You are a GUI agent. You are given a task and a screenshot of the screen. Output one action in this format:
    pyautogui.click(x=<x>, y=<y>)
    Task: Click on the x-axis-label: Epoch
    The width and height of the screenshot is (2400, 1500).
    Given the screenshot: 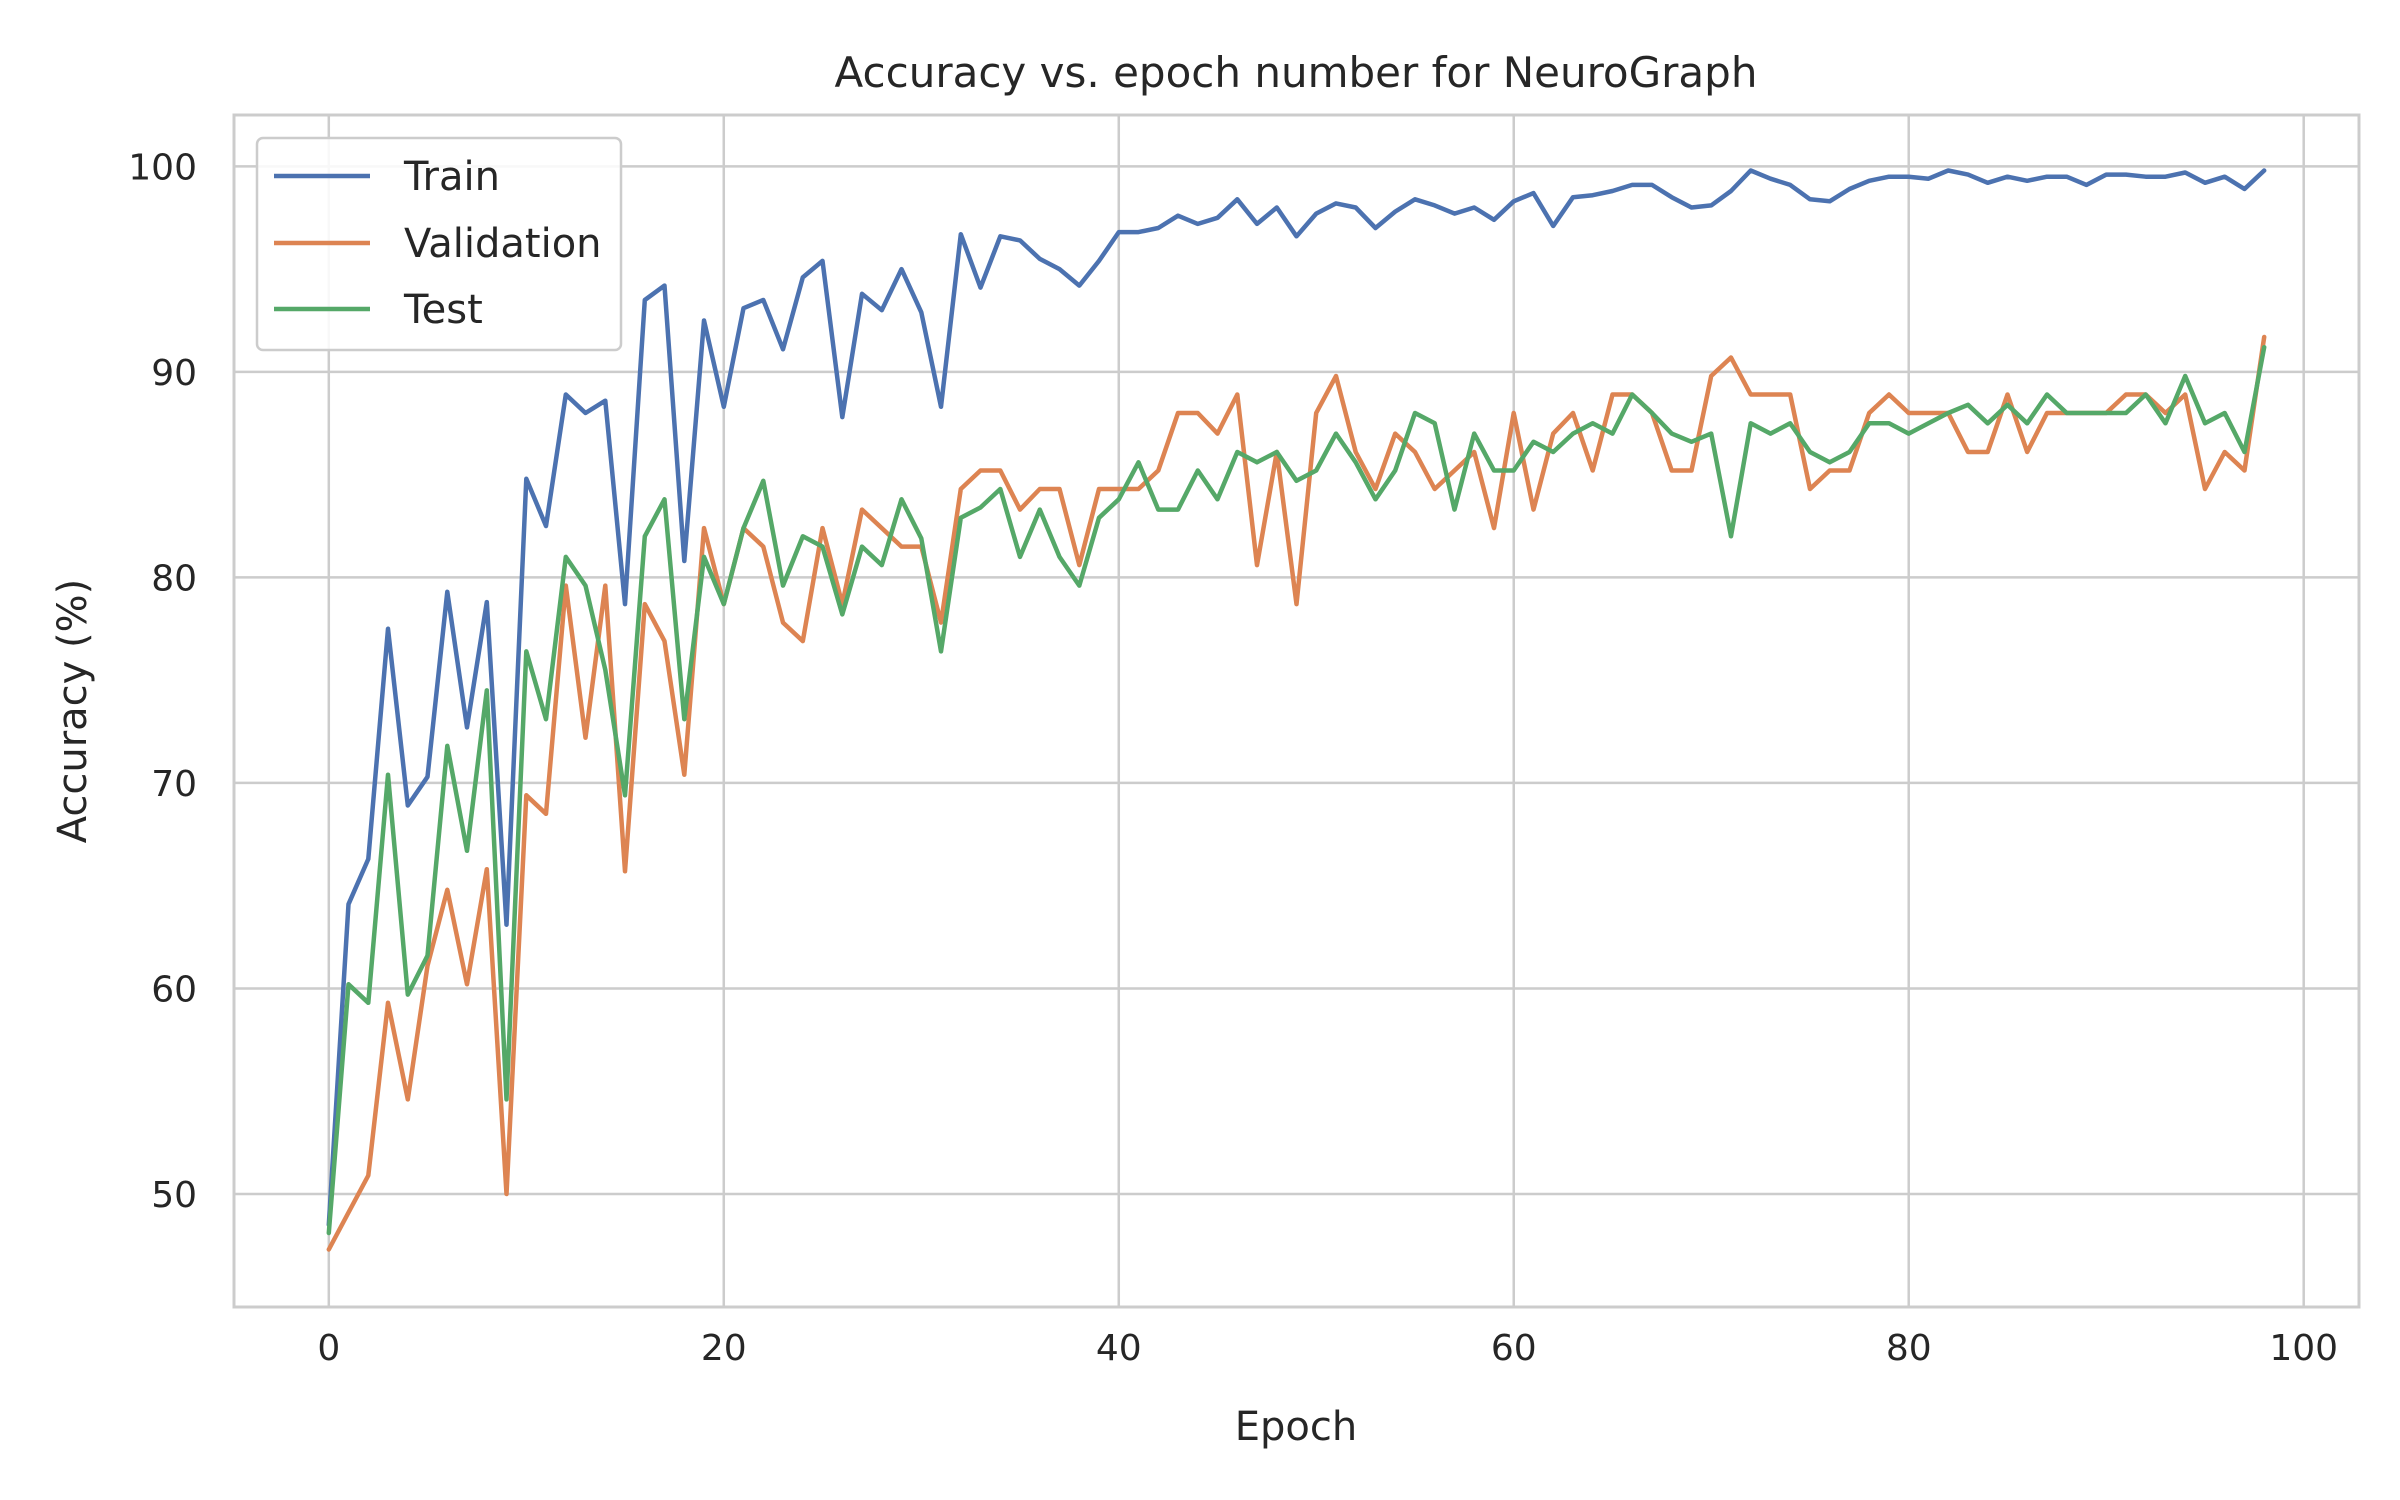 What is the action you would take?
    pyautogui.click(x=1296, y=1427)
    